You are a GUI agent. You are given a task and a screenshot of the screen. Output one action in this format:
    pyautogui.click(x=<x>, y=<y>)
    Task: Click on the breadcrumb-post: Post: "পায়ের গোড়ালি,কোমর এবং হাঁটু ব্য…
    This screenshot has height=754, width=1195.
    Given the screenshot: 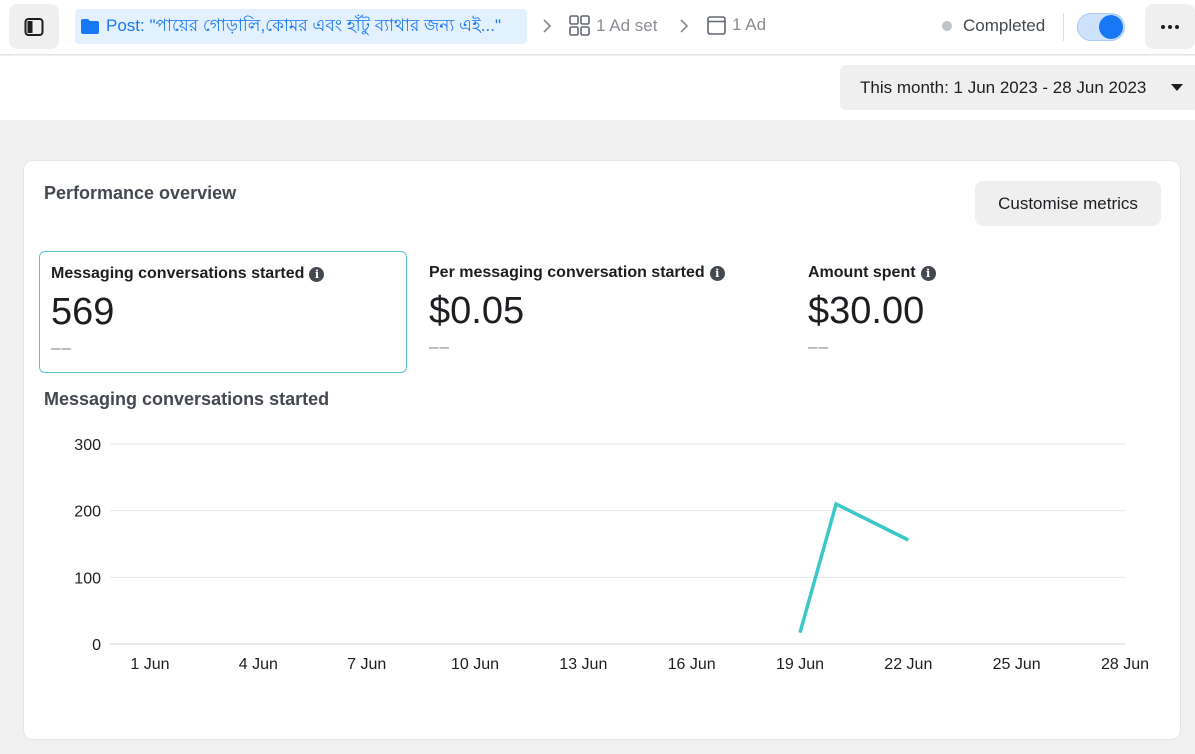 What is the action you would take?
    pyautogui.click(x=301, y=26)
    